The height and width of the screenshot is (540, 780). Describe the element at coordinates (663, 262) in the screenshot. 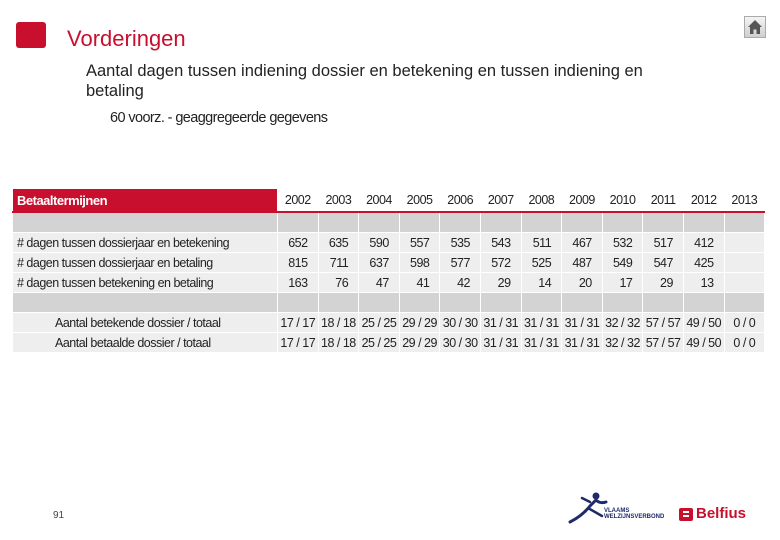

I see `value-cell: 547` at that location.